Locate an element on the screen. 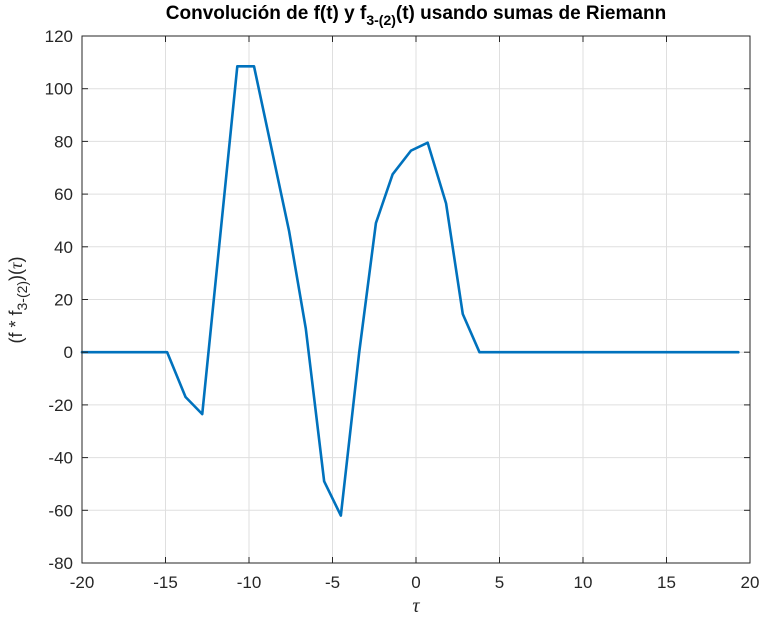  y-tick-label: 0 is located at coordinates (68, 352).